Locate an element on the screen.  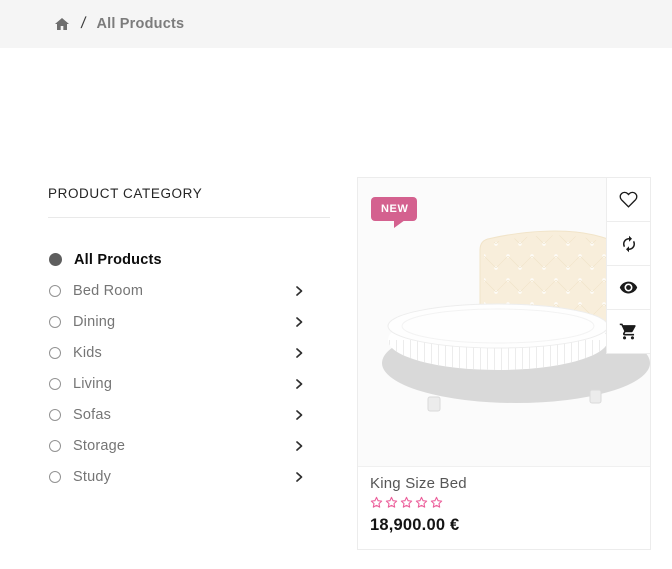
compare-button is located at coordinates (628, 244).